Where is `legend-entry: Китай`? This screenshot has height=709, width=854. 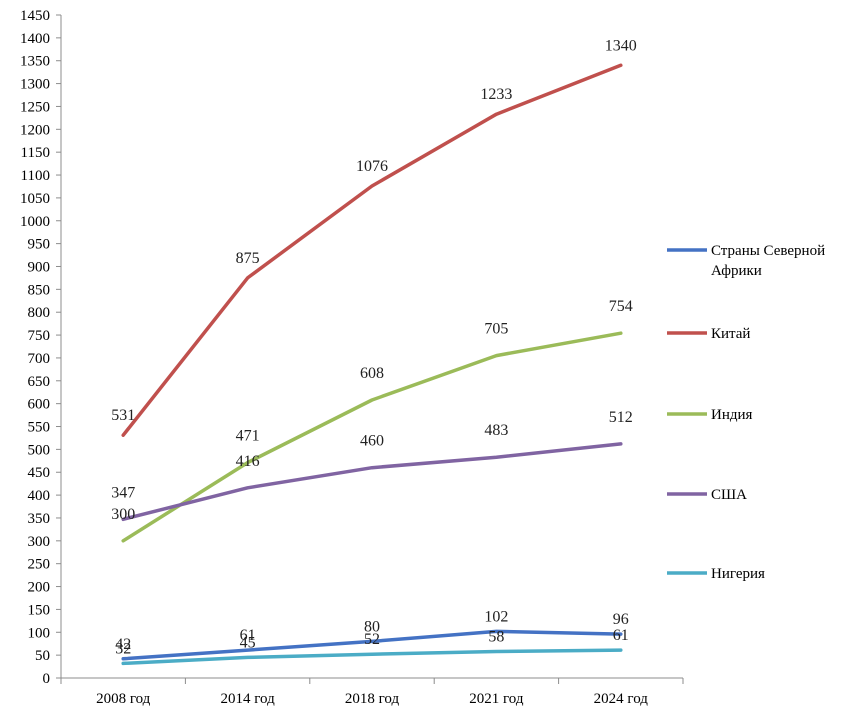 legend-entry: Китай is located at coordinates (730, 334).